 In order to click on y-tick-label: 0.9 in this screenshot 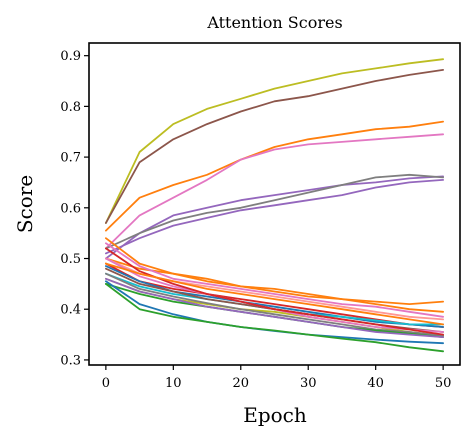, I will do `click(70, 56)`.